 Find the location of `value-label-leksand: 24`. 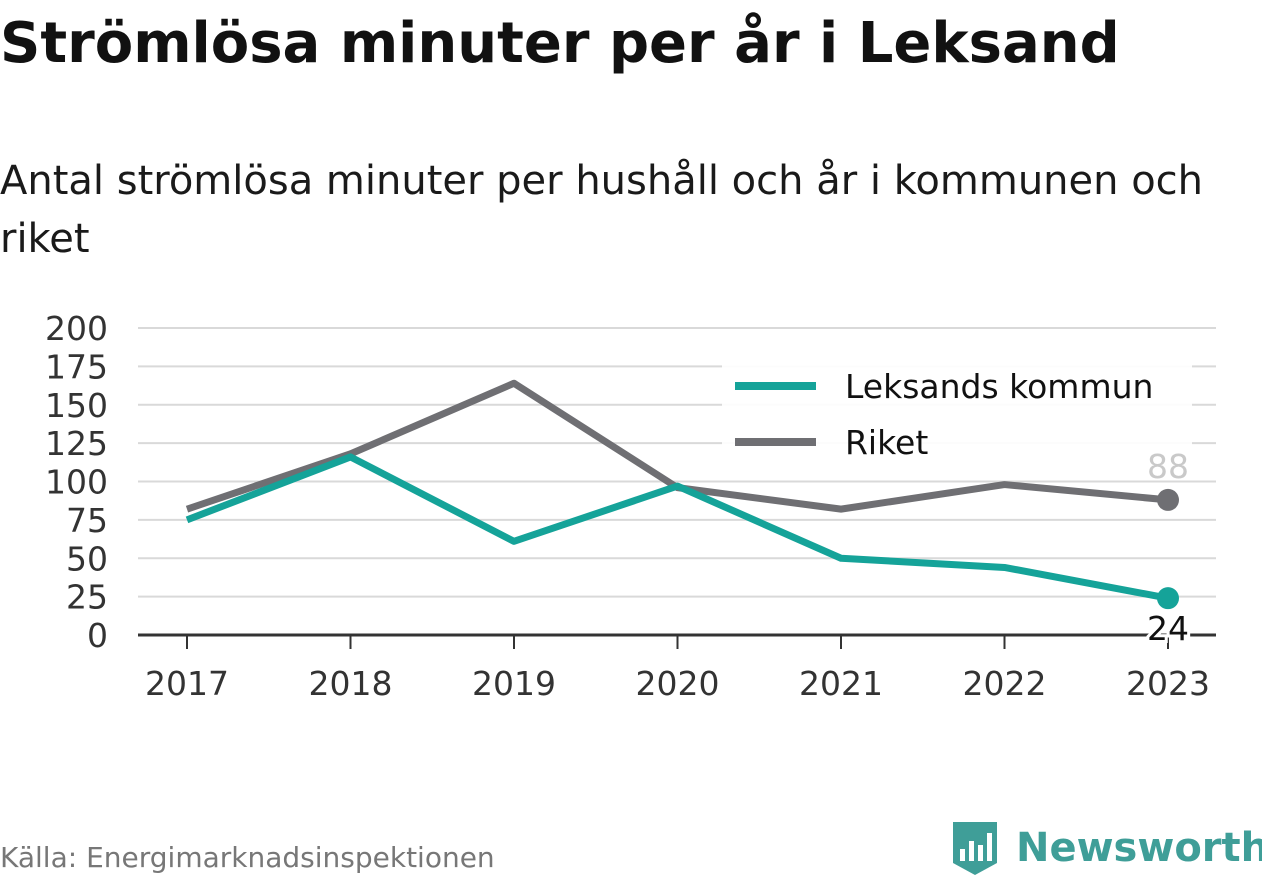

value-label-leksand: 24 is located at coordinates (1168, 628).